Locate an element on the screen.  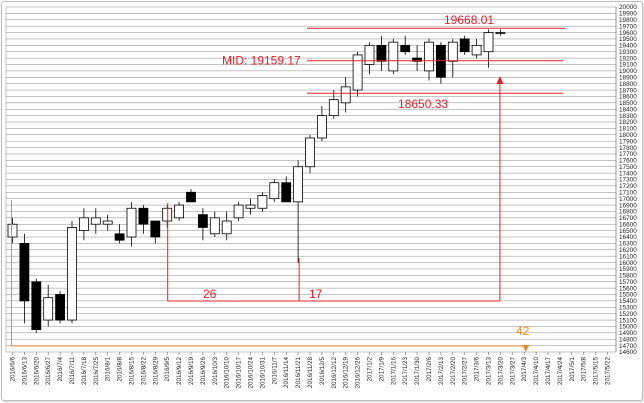
x-tick-label: 2016/9/26 is located at coordinates (203, 371).